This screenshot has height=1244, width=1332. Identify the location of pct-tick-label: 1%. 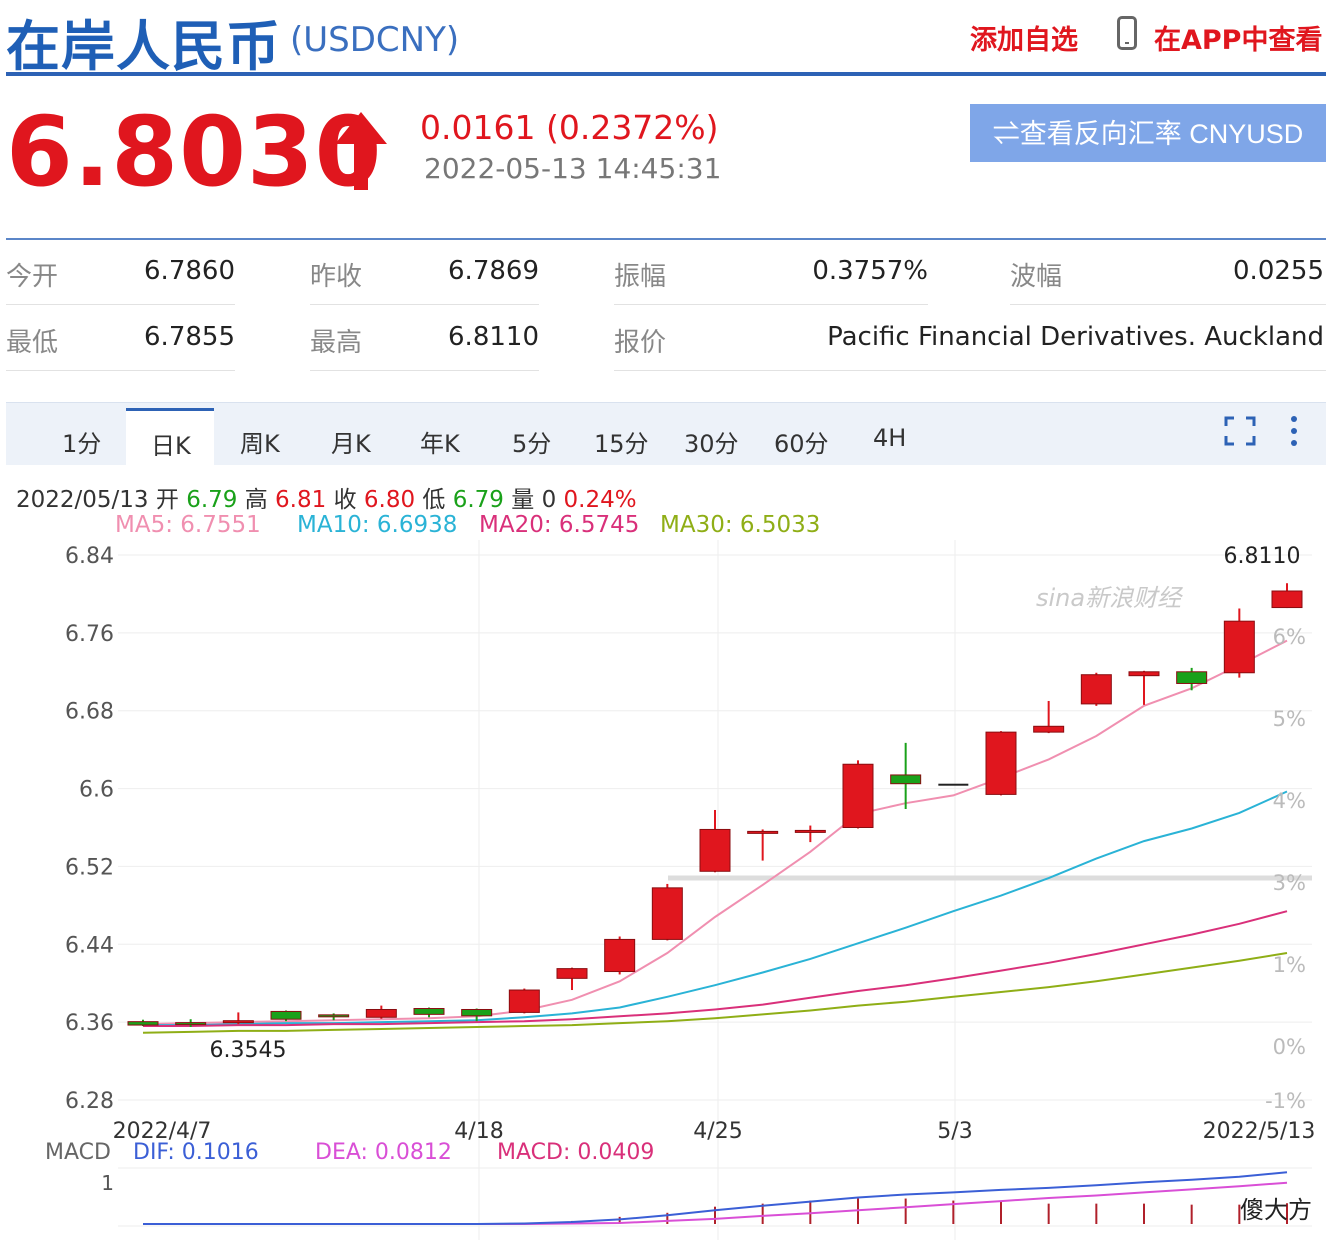
(1289, 965).